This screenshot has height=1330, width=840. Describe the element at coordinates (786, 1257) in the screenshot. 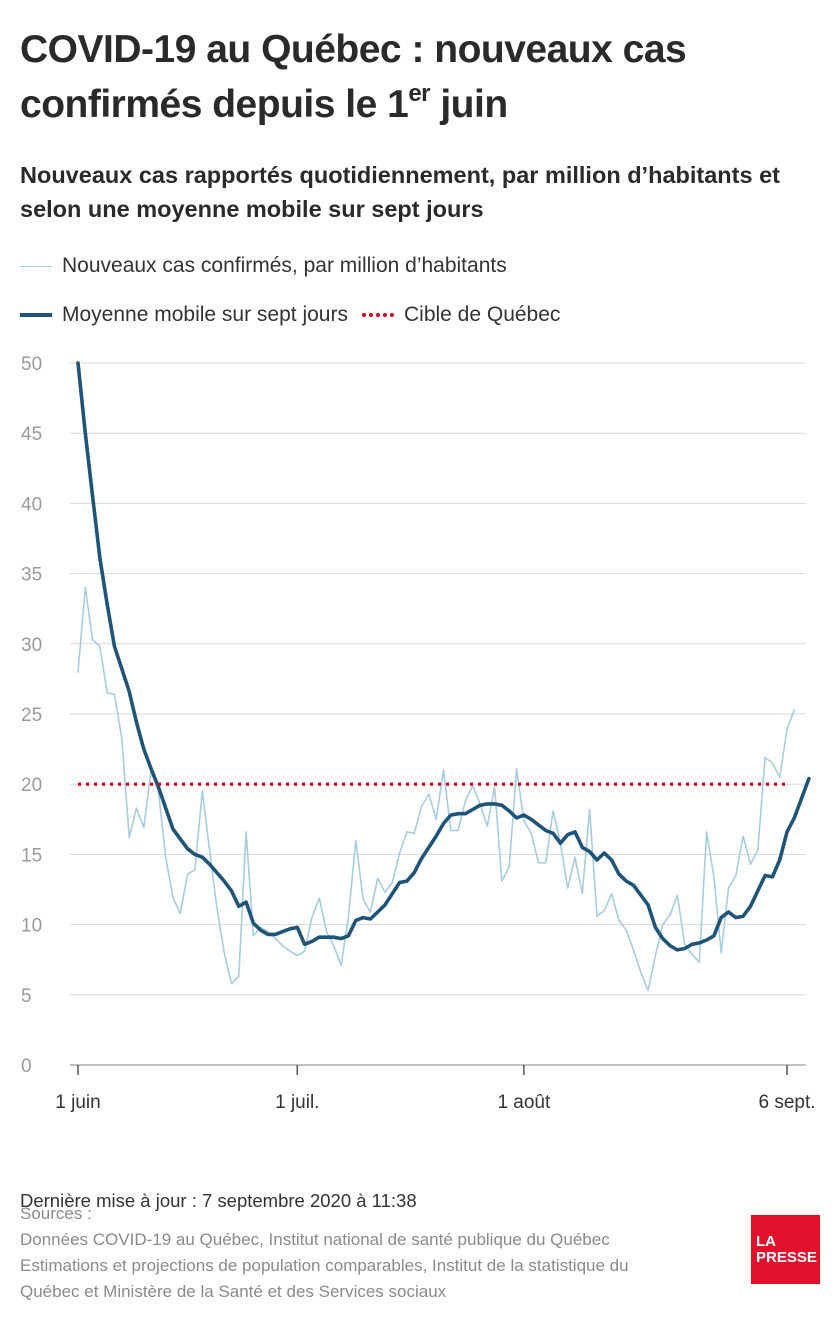

I see `logo-line-2: PRESSE` at that location.